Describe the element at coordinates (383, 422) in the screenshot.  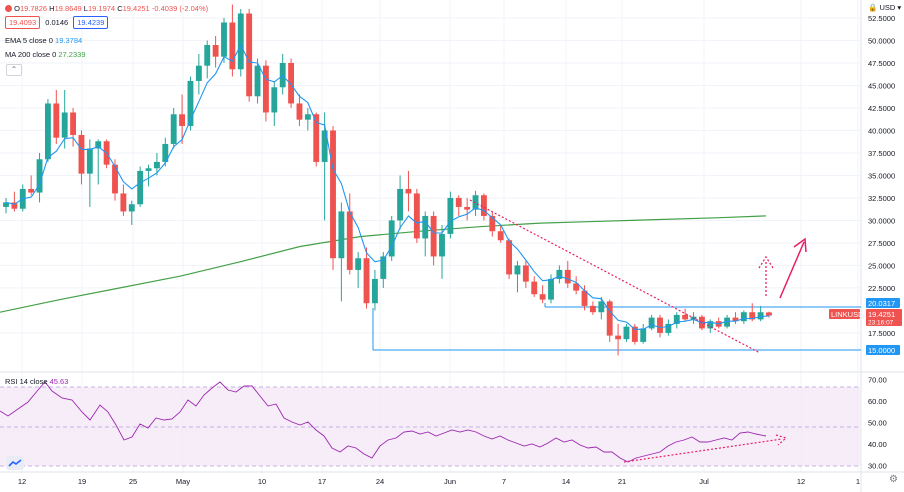
I see `rsi-line` at that location.